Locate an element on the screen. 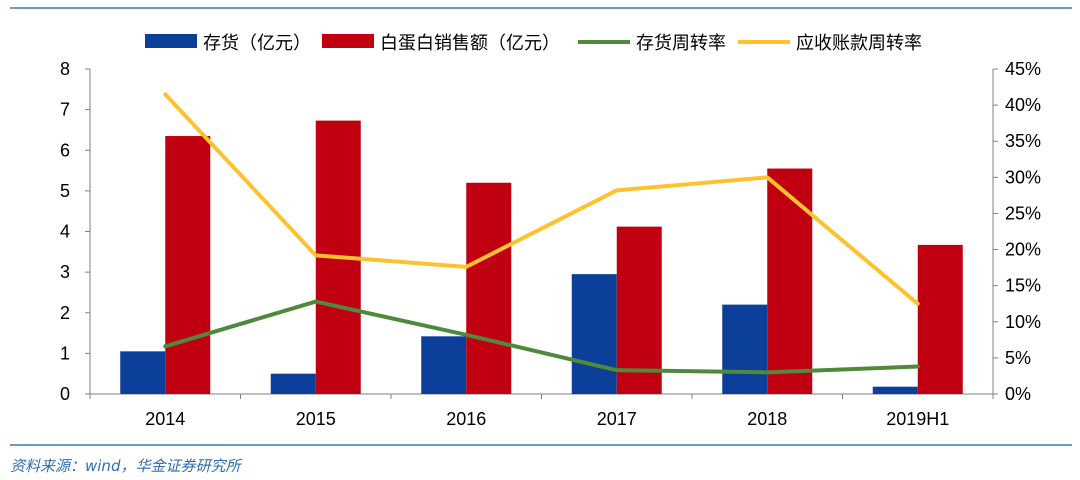 Image resolution: width=1080 pixels, height=480 pixels. left-tick-label: 2 is located at coordinates (65, 313).